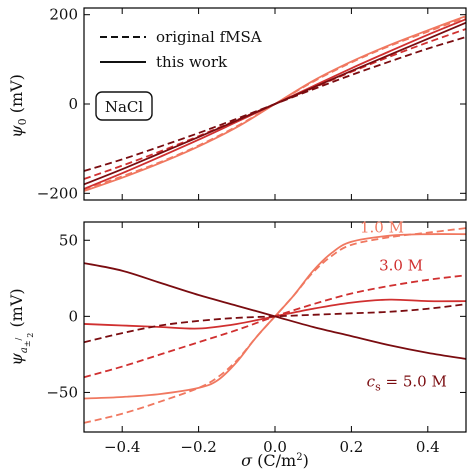 The image size is (474, 474). I want to click on salt-annotation: NaCl, so click(124, 106).